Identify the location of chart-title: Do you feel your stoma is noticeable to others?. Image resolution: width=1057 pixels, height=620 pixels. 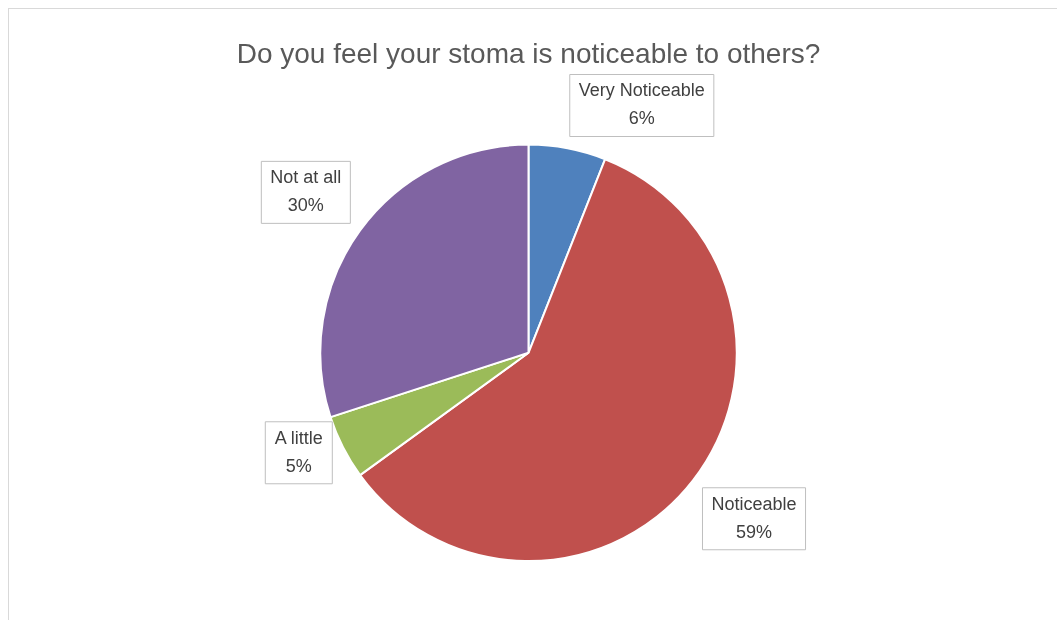
(528, 53).